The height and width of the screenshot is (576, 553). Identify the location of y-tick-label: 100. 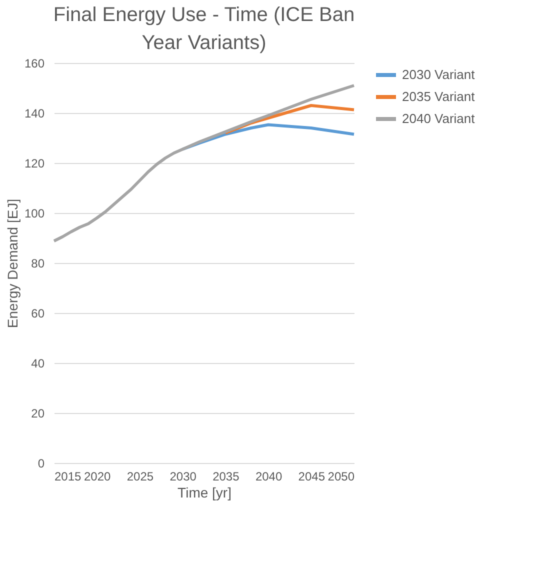
(34, 213).